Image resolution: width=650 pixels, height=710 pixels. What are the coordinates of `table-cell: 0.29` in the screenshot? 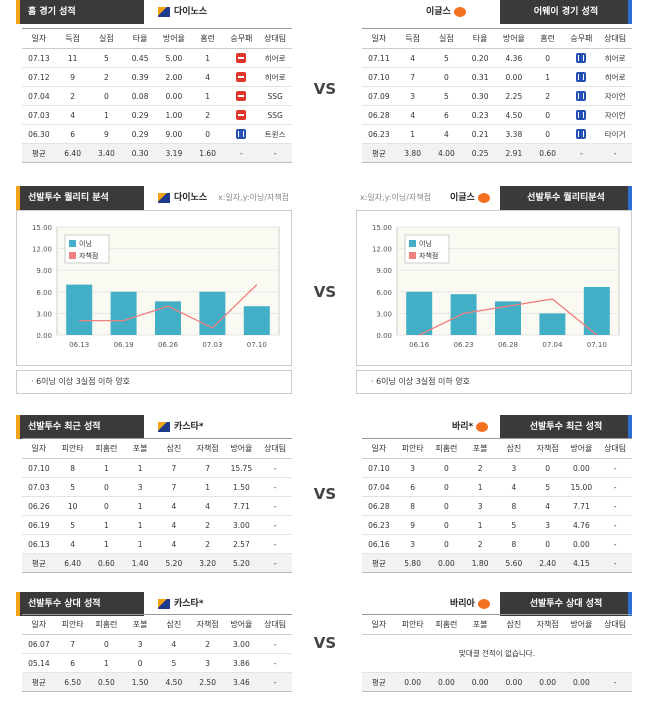 It's located at (140, 134).